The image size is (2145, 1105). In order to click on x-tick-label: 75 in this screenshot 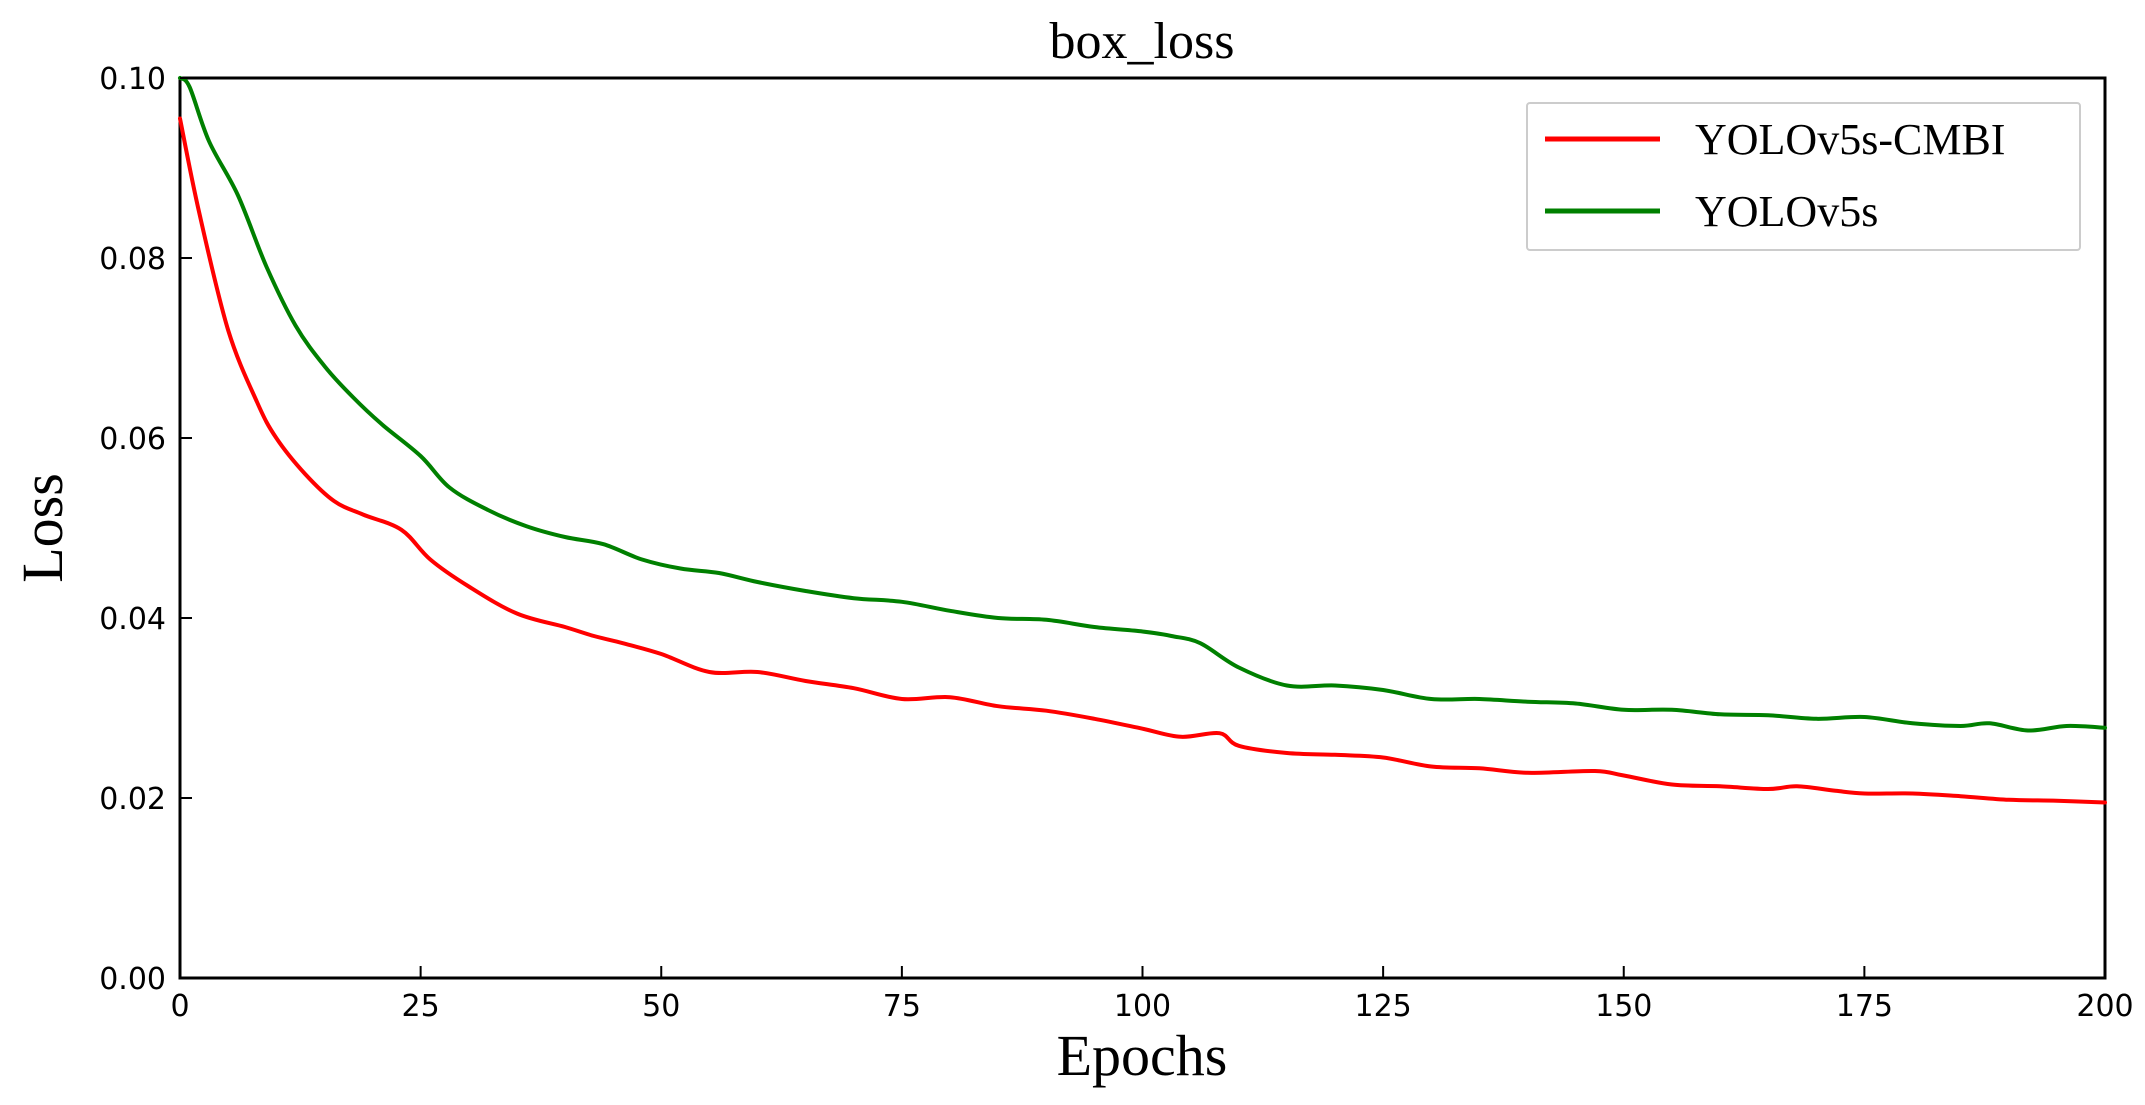, I will do `click(902, 1006)`.